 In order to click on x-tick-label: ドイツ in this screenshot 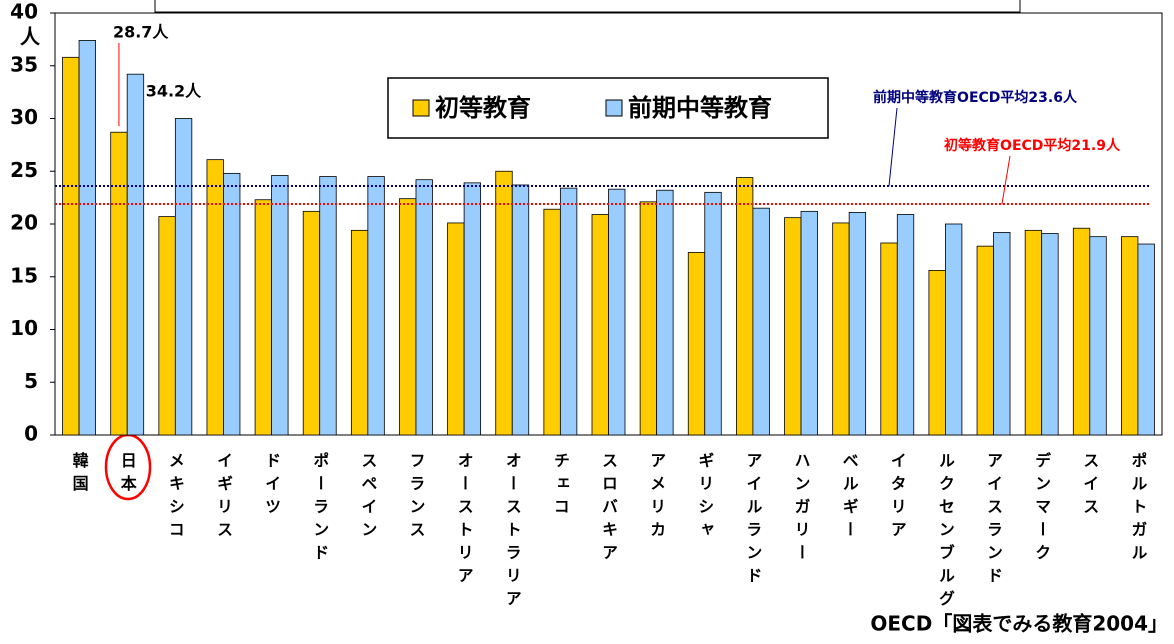, I will do `click(271, 486)`.